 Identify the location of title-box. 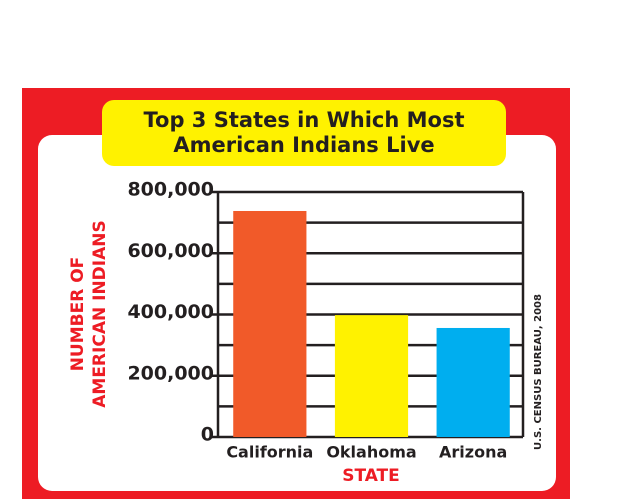
(304, 133).